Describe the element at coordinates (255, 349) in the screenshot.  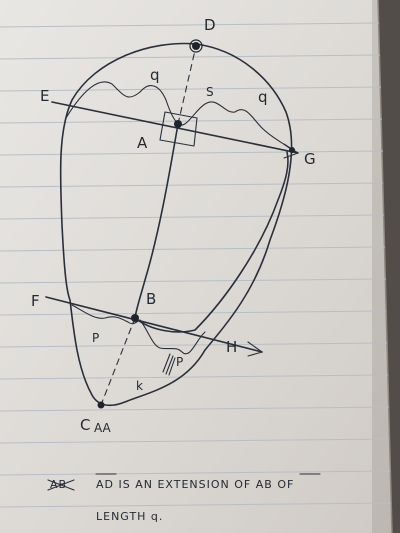
I see `arrow-h` at that location.